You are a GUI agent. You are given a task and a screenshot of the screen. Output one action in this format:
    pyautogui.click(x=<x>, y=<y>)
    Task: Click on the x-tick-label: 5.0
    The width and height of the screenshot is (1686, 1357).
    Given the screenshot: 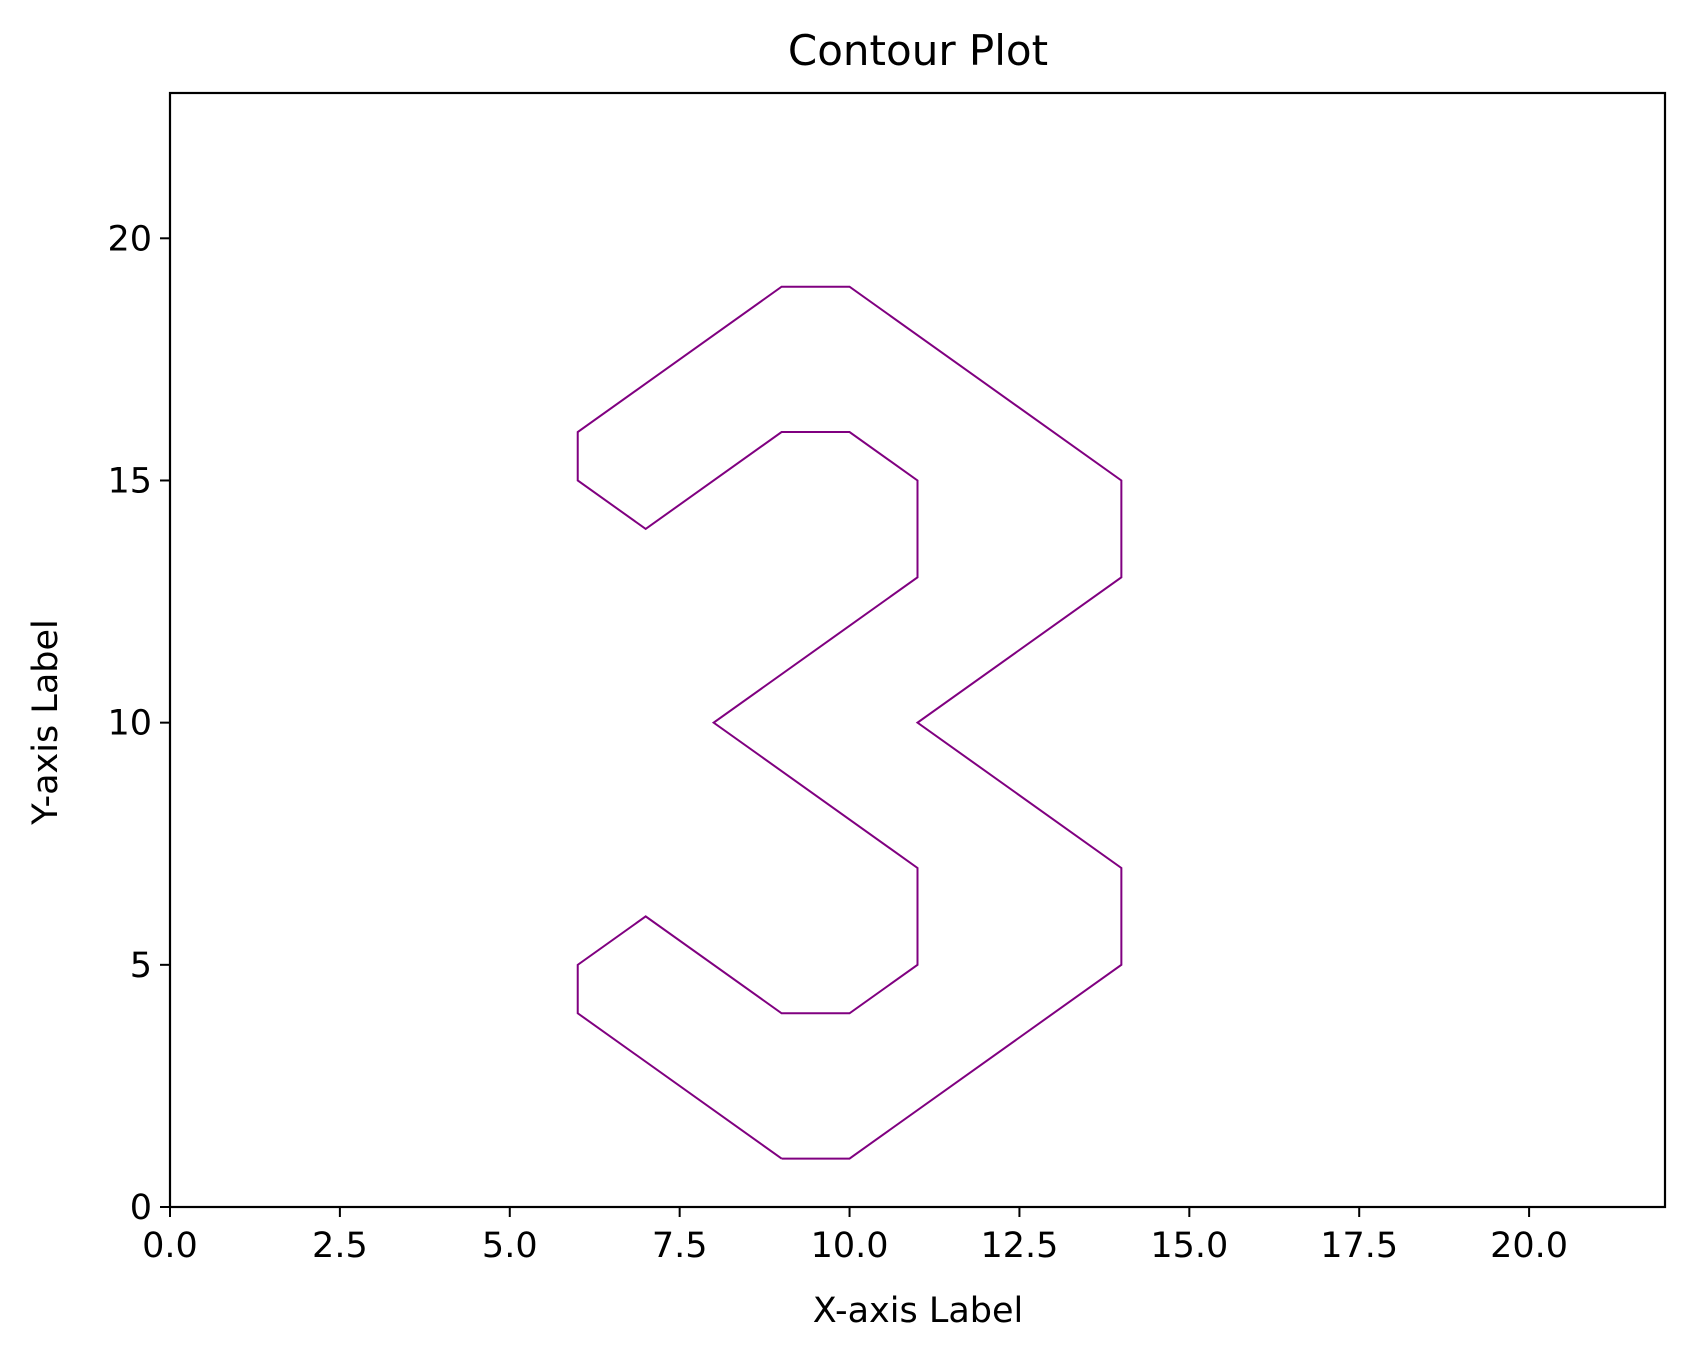 What is the action you would take?
    pyautogui.click(x=510, y=1246)
    